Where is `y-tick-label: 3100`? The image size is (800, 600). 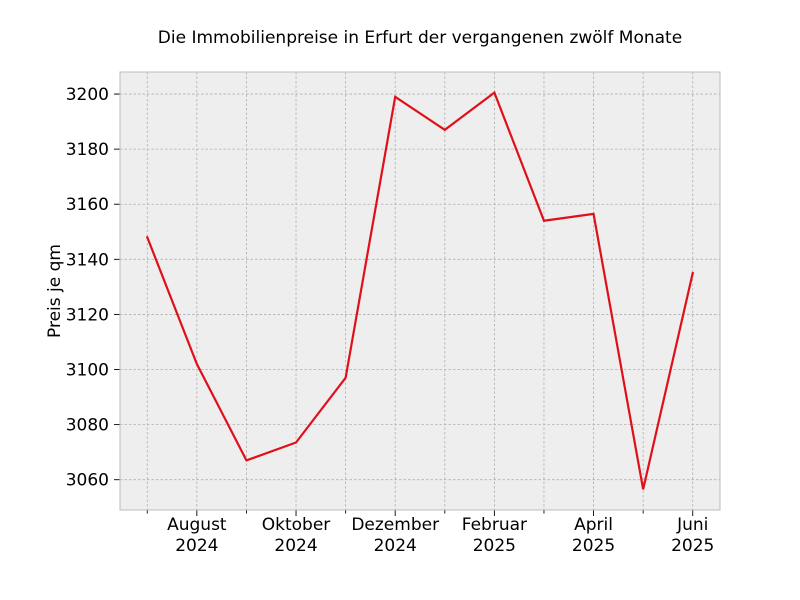
y-tick-label: 3100 is located at coordinates (87, 371).